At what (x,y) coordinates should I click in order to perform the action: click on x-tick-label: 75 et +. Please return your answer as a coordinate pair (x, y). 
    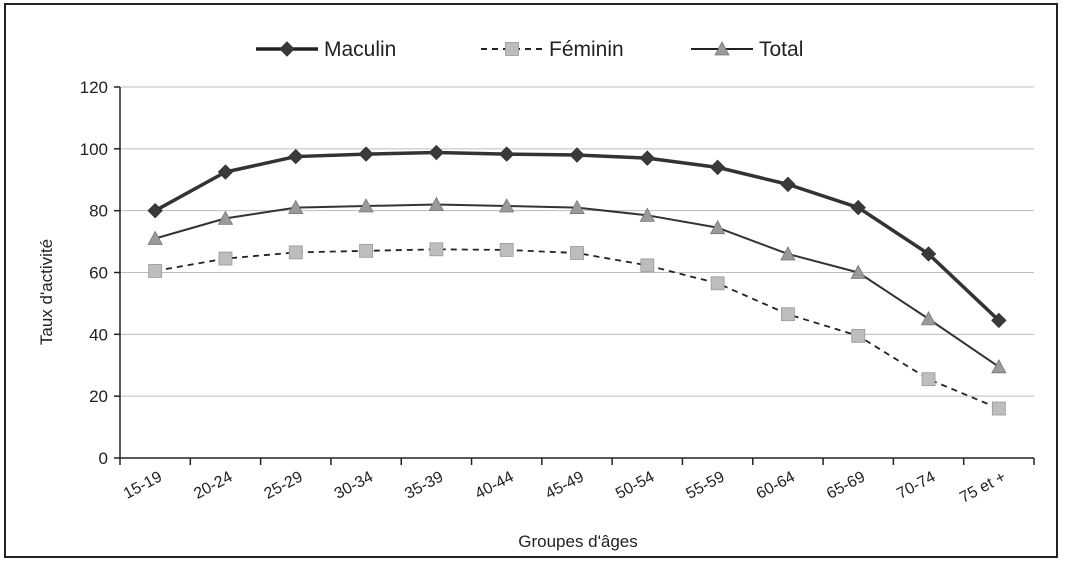
    Looking at the image, I should click on (983, 488).